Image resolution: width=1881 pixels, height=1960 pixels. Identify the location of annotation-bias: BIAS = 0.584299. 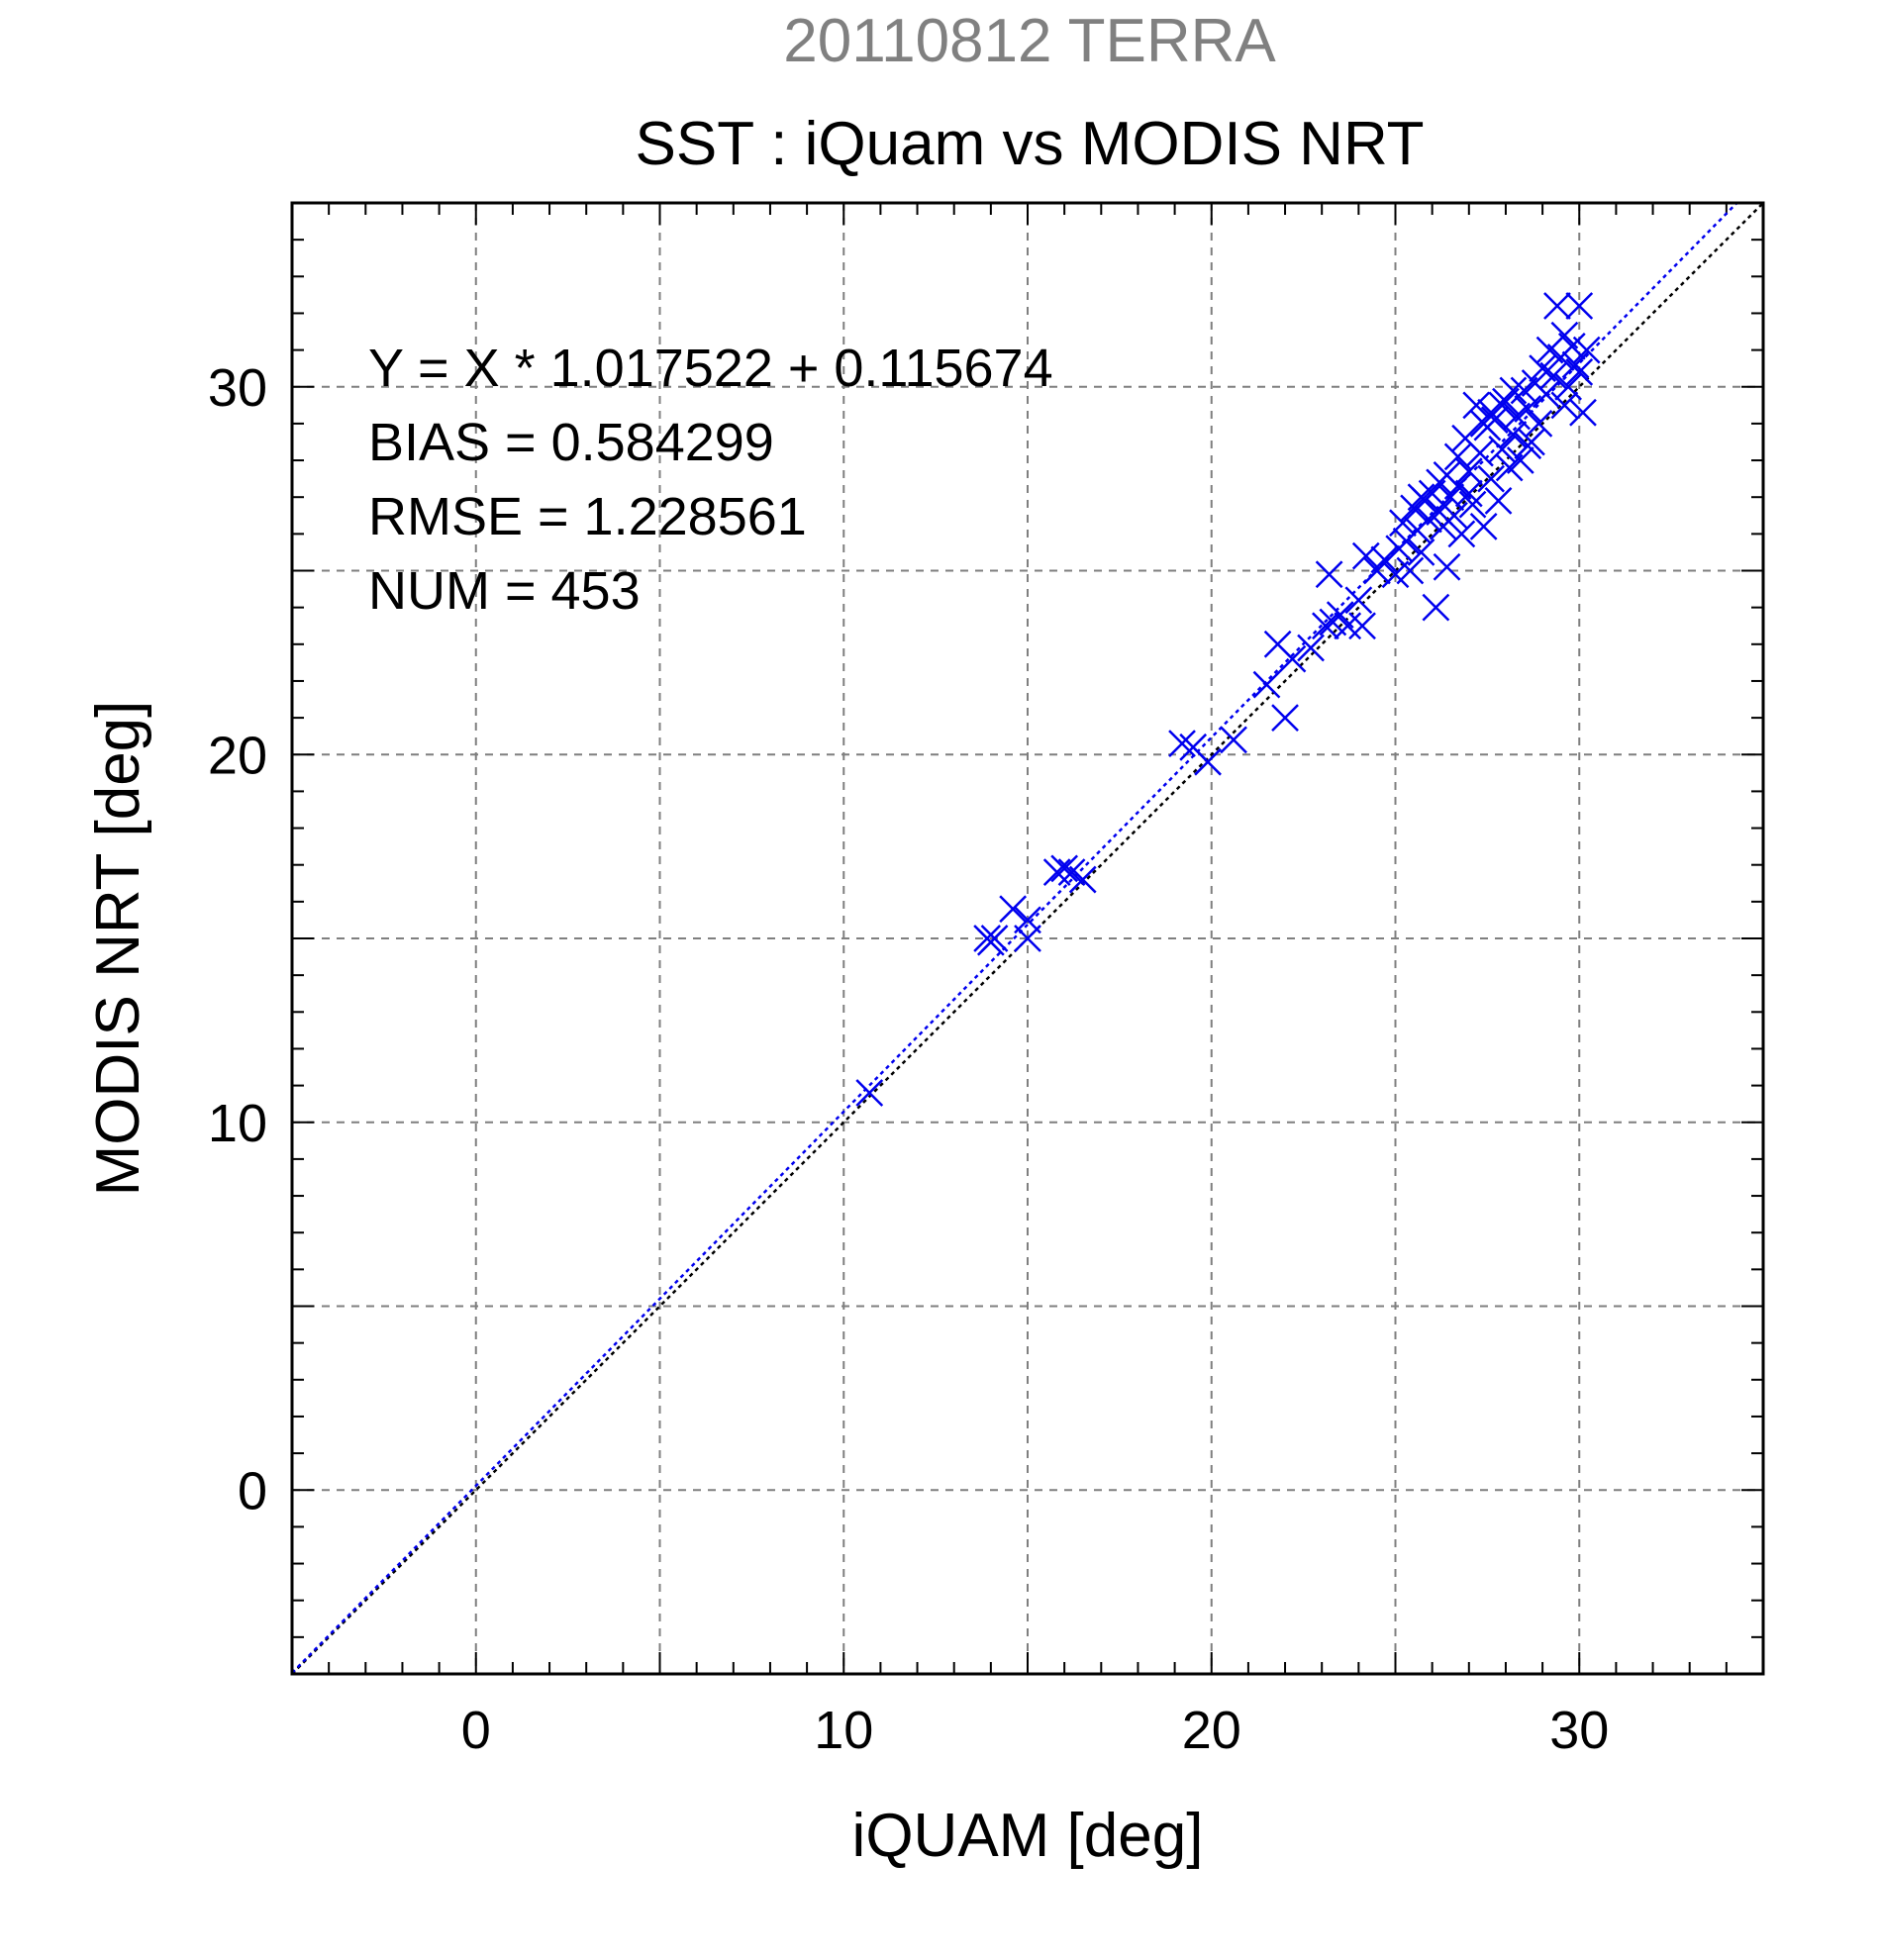
(571, 442).